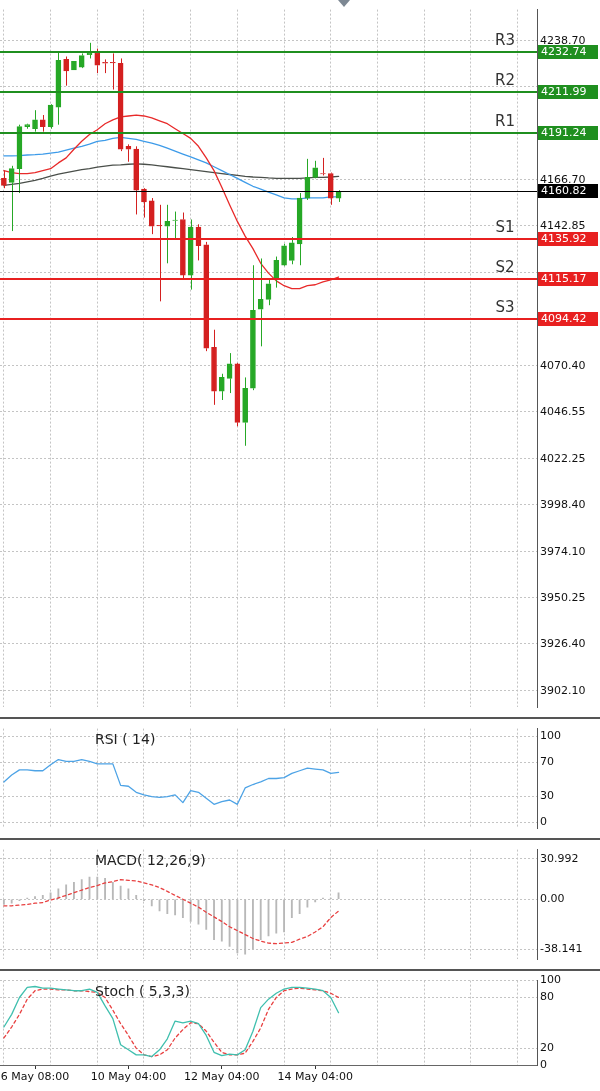 The image size is (600, 1091). Describe the element at coordinates (564, 51) in the screenshot. I see `text: 4232.74` at that location.